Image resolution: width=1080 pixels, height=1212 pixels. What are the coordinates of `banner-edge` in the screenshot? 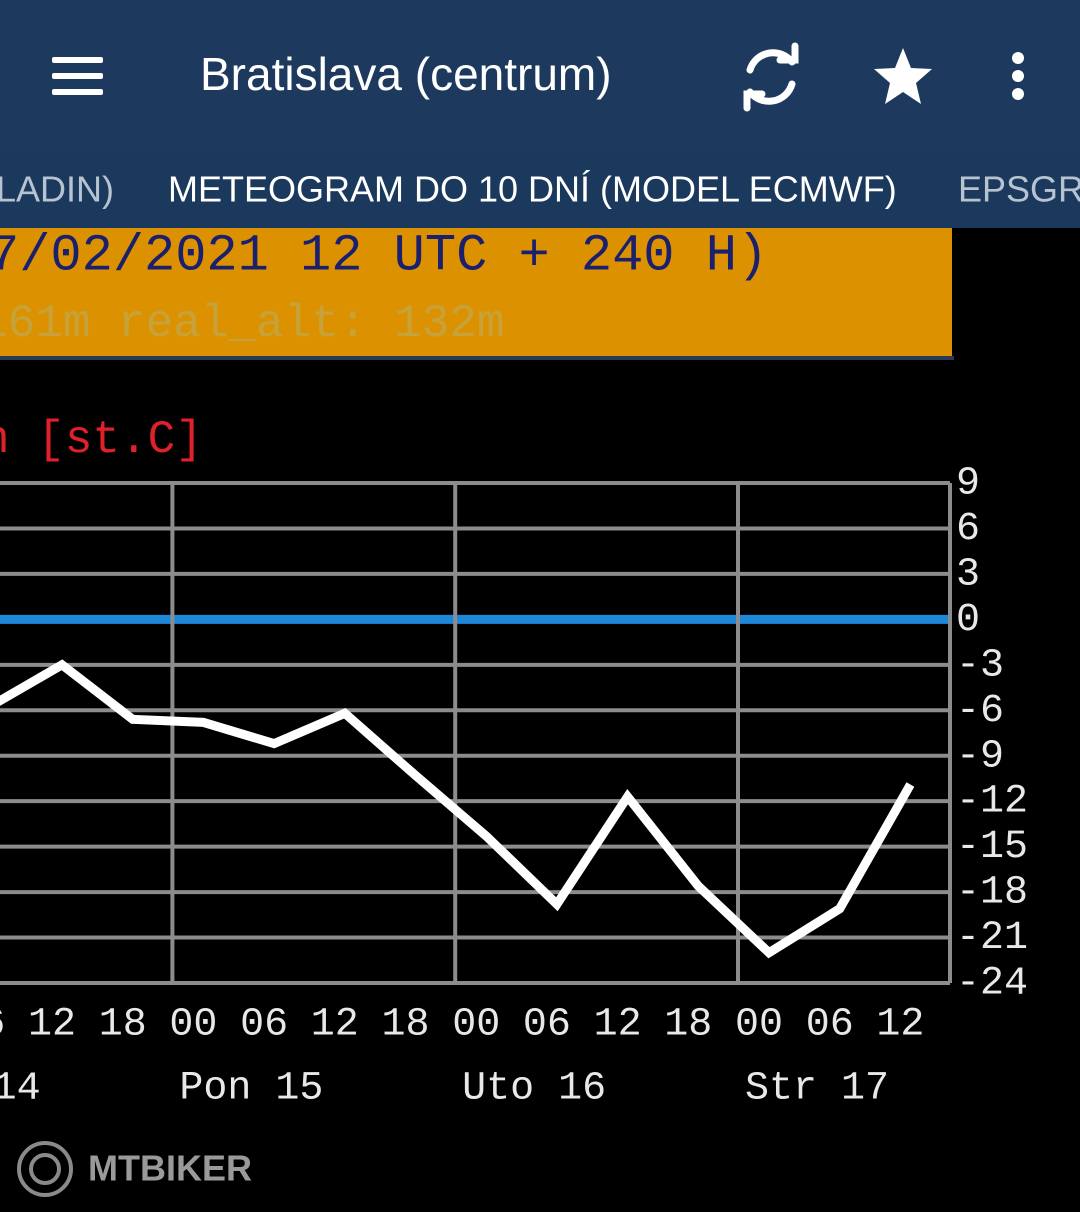 It's located at (477, 358).